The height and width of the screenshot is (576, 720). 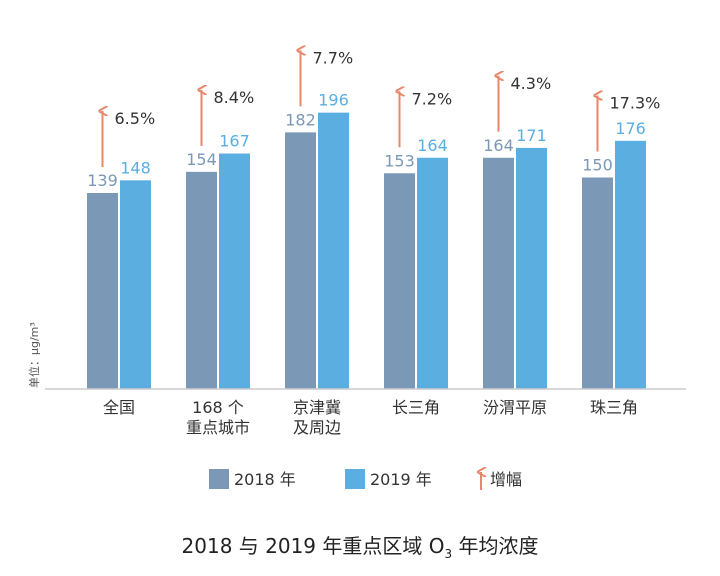 What do you see at coordinates (630, 128) in the screenshot?
I see `data-label: 176` at bounding box center [630, 128].